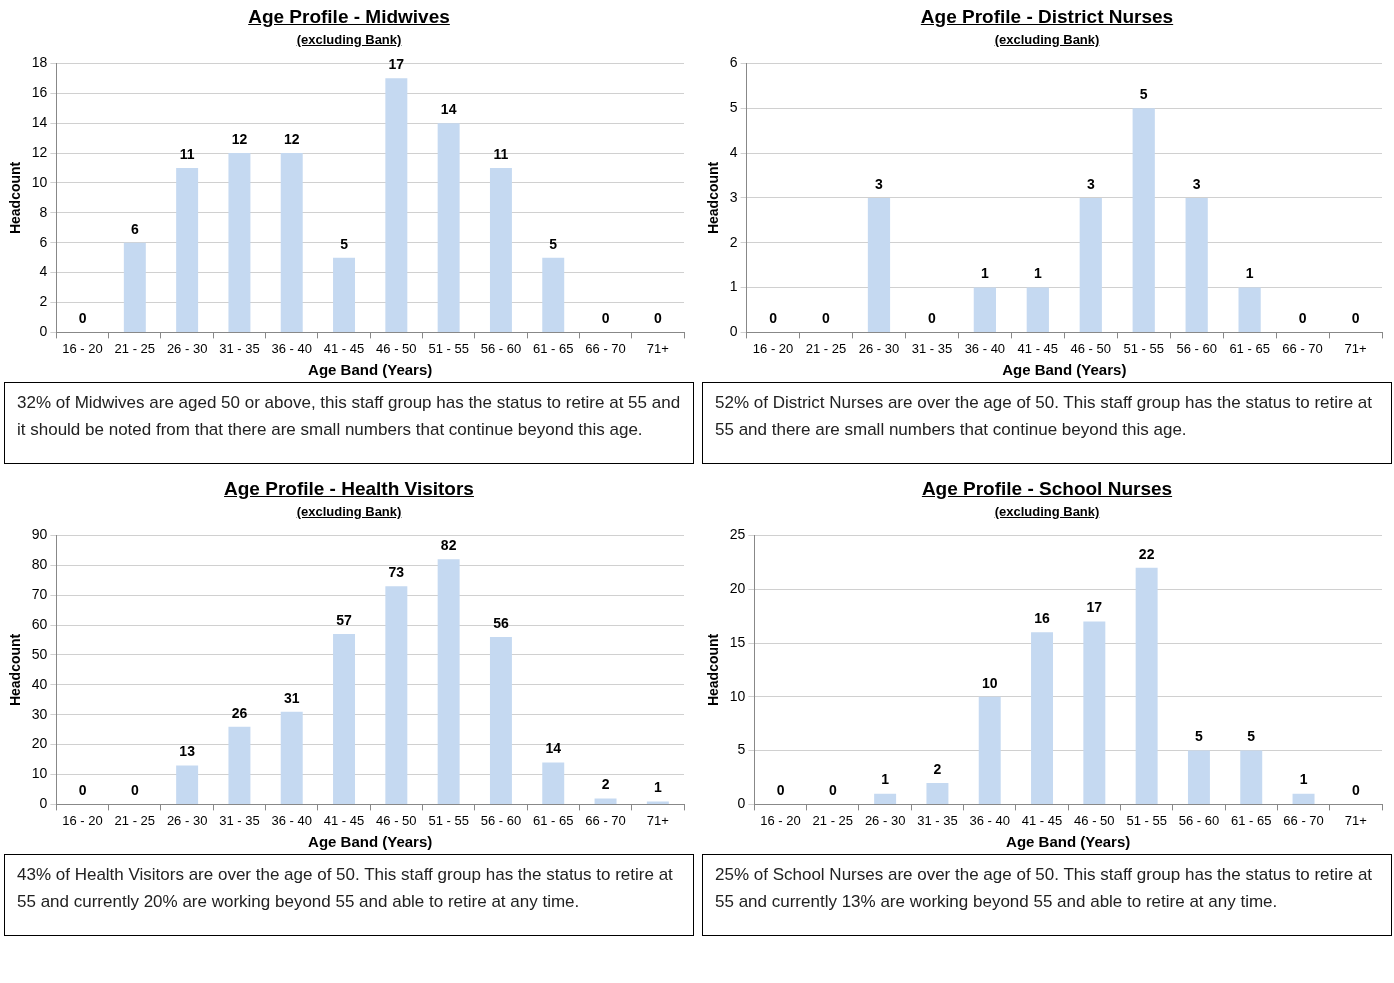 The image size is (1394, 983). I want to click on text: 25% of School Nurses are over the age of 50. This staff group has the status to retire at 55 and currently 13% are working beyond 55 and able to retire at any time., so click(1047, 895).